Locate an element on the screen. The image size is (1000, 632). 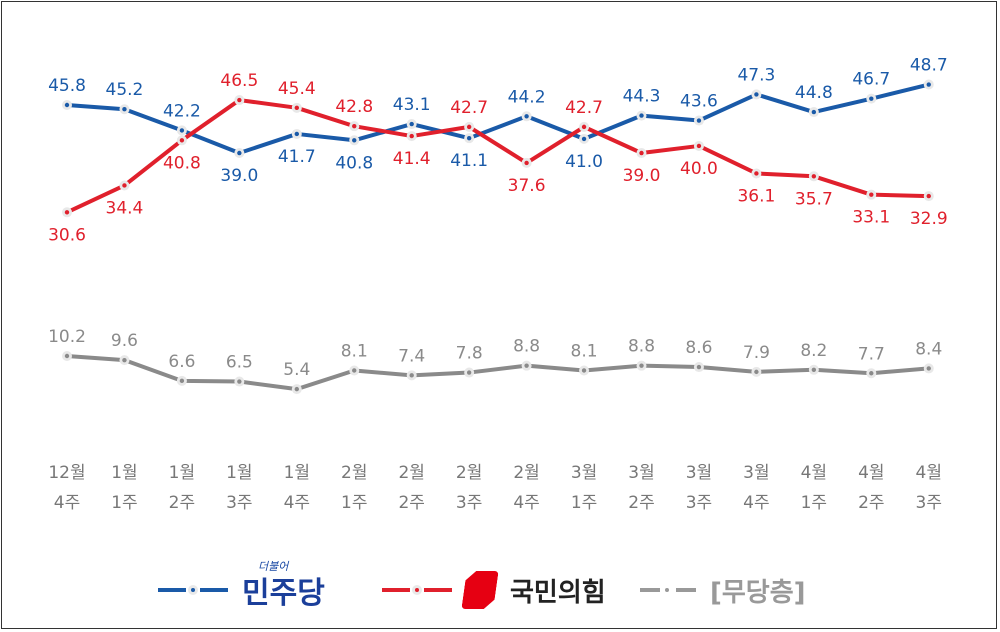
legend-ppp-label: 국민의힘 is located at coordinates (558, 592).